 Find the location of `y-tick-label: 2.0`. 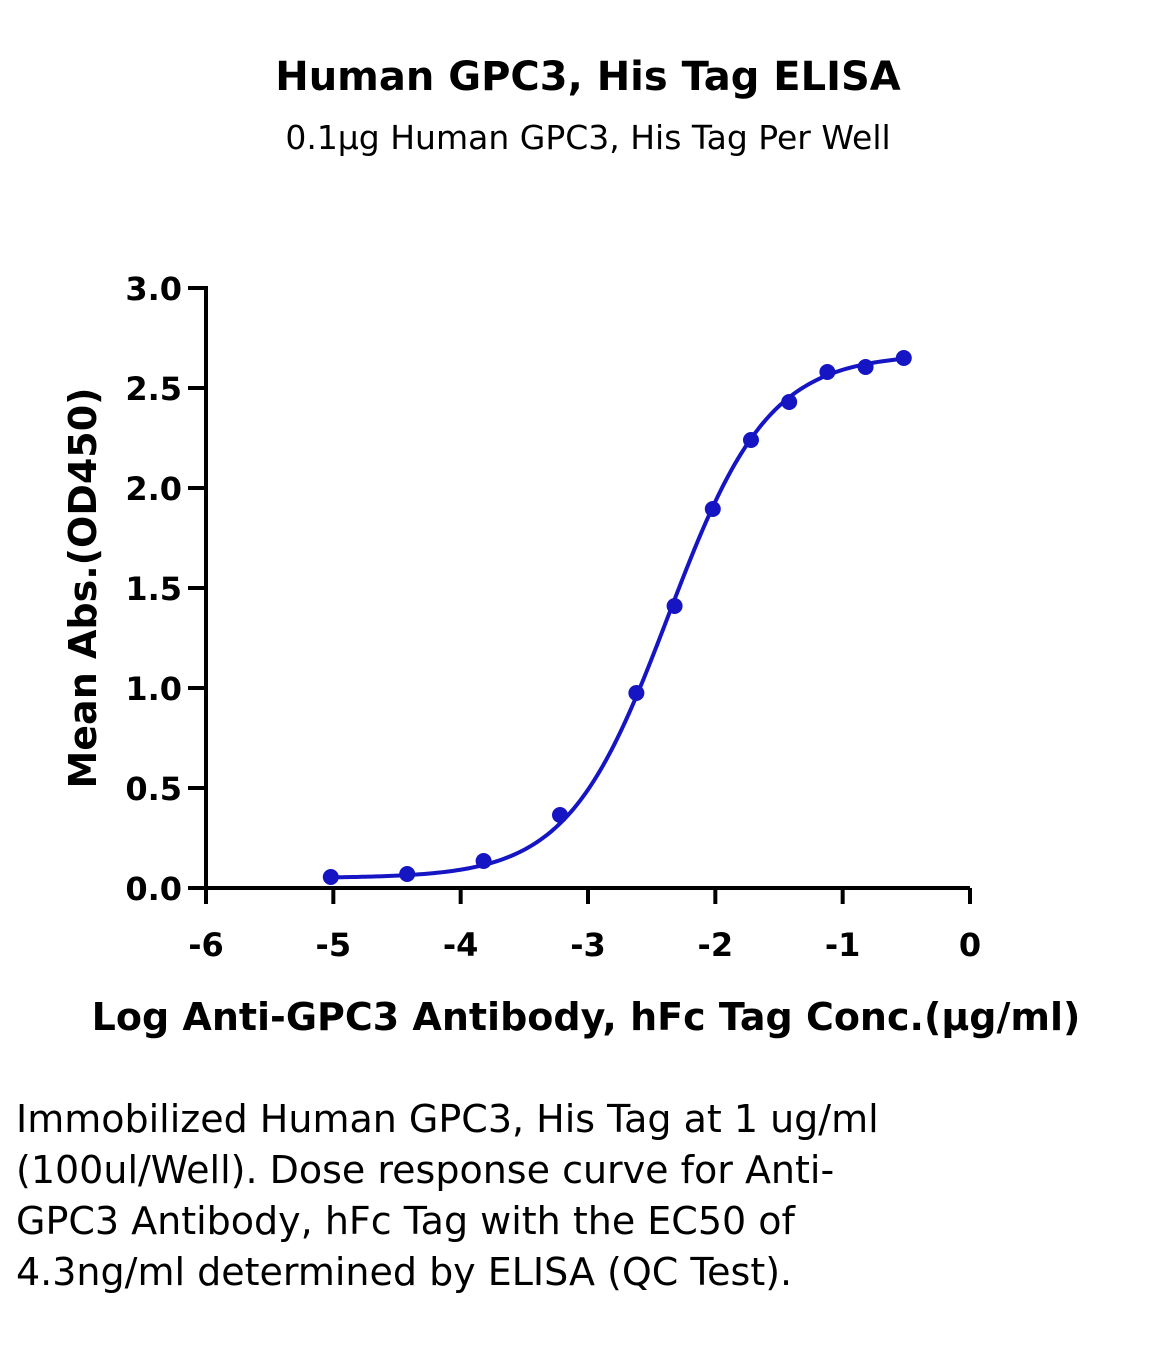

y-tick-label: 2.0 is located at coordinates (153, 489).